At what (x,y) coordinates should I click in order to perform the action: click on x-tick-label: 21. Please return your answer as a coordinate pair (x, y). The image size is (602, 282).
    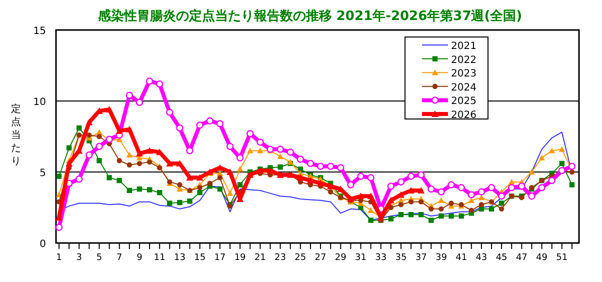
    Looking at the image, I should click on (260, 258).